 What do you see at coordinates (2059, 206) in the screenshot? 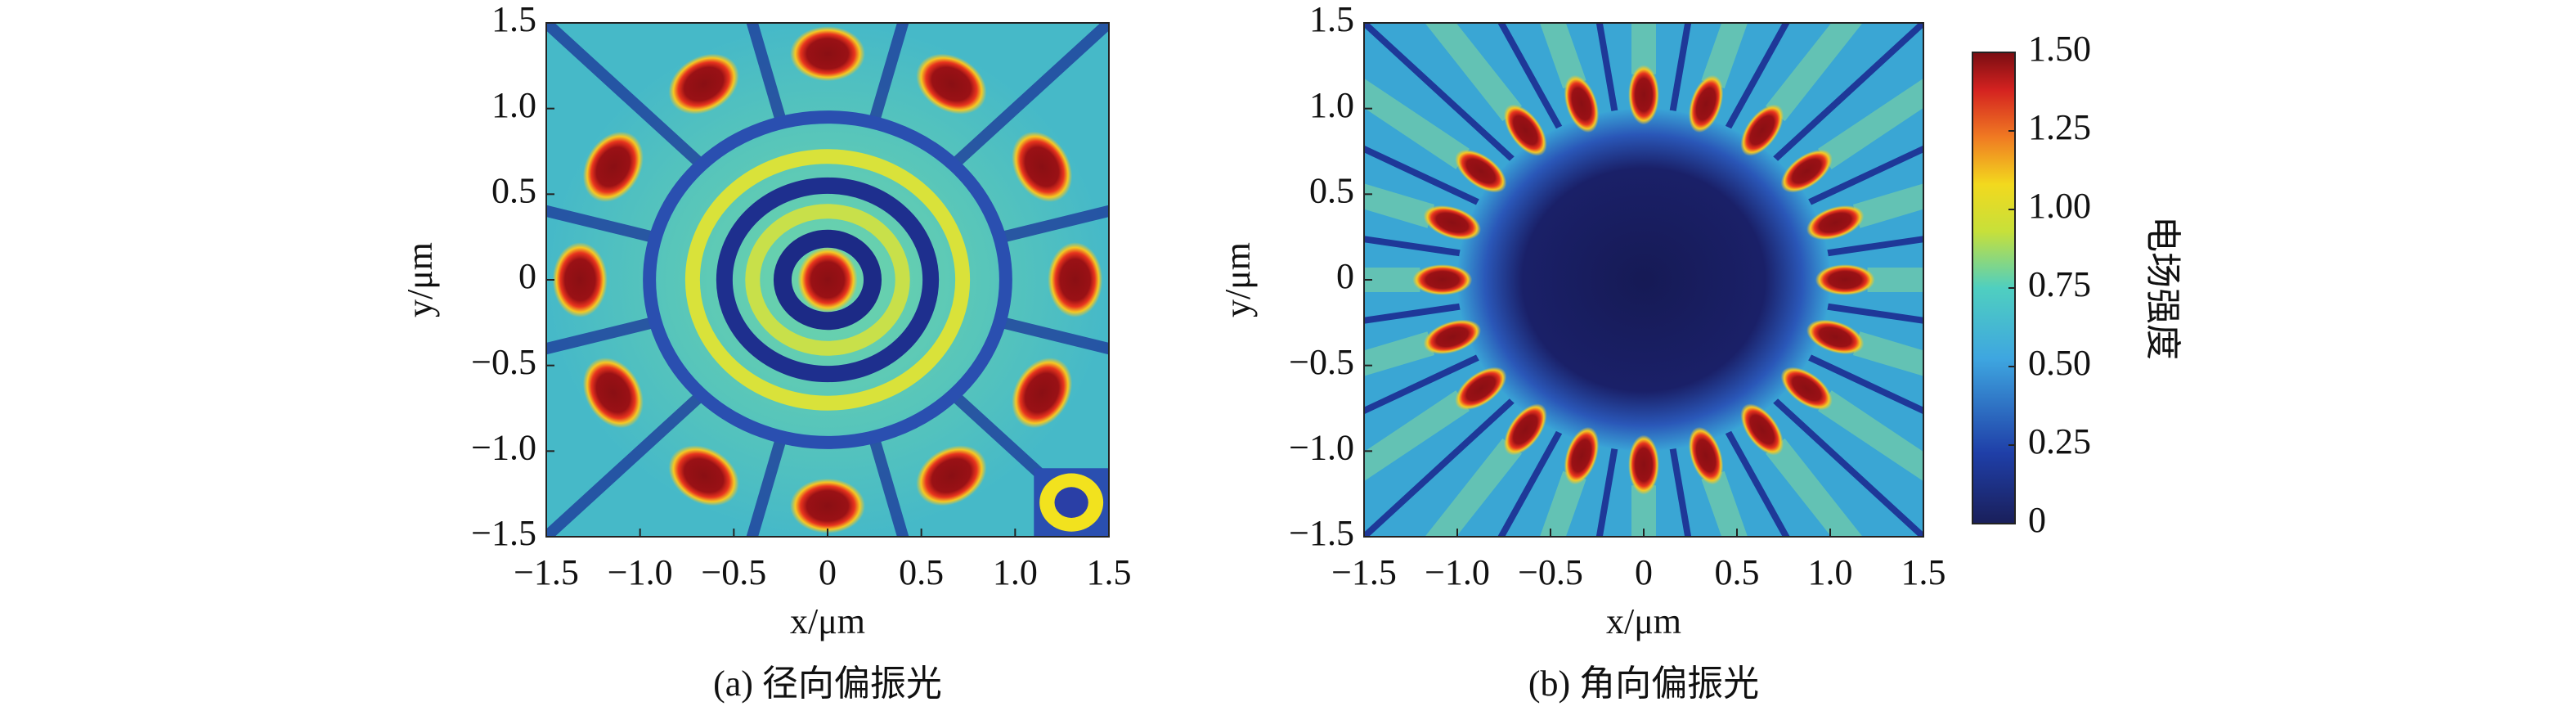
I see `colorbar-tick-label: 1.00` at bounding box center [2059, 206].